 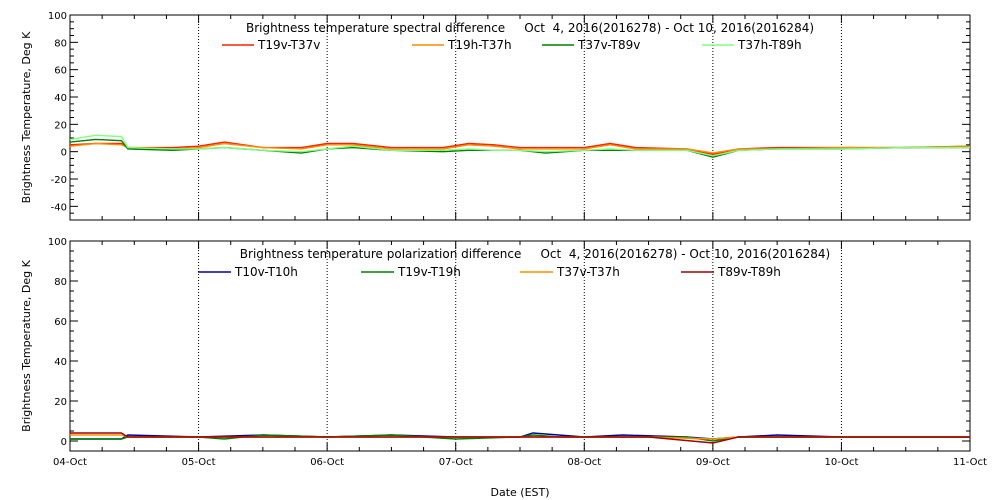 I want to click on x-tick-label: 11-Oct, so click(x=970, y=462).